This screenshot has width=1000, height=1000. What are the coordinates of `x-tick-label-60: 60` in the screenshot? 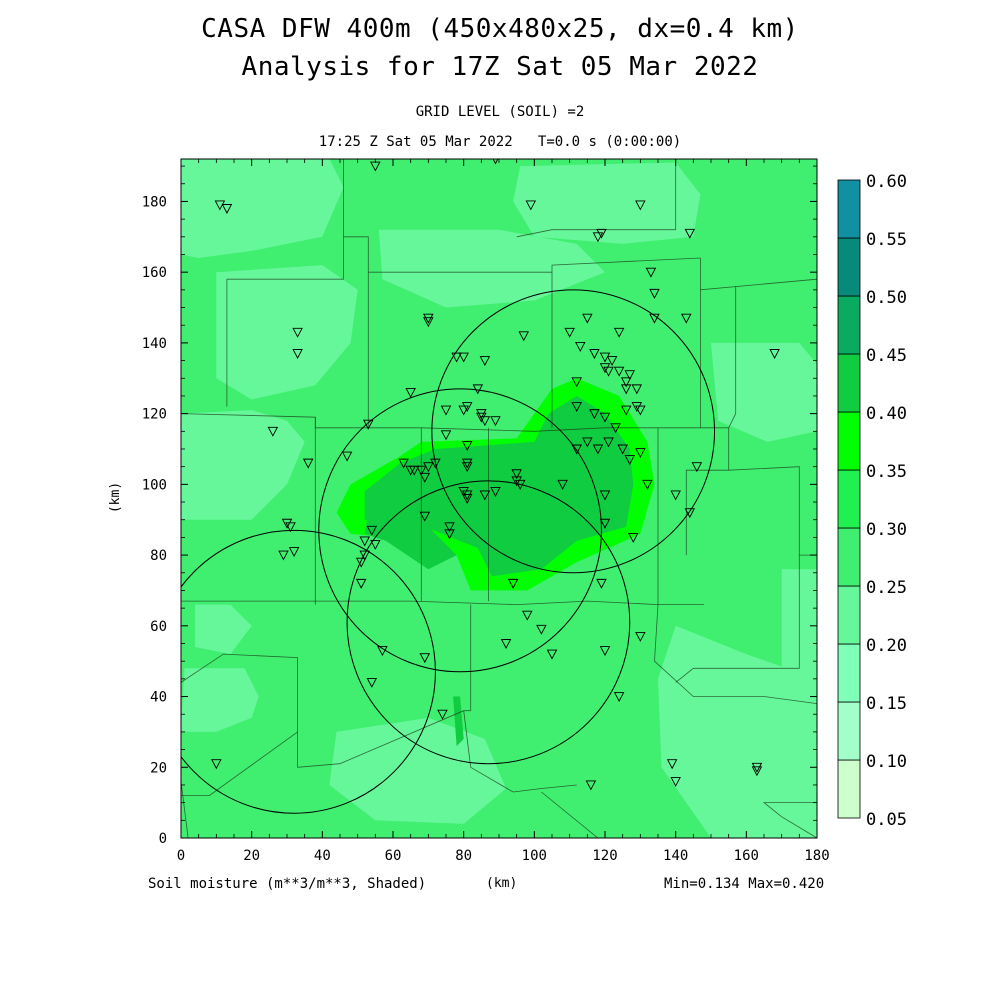 It's located at (393, 856).